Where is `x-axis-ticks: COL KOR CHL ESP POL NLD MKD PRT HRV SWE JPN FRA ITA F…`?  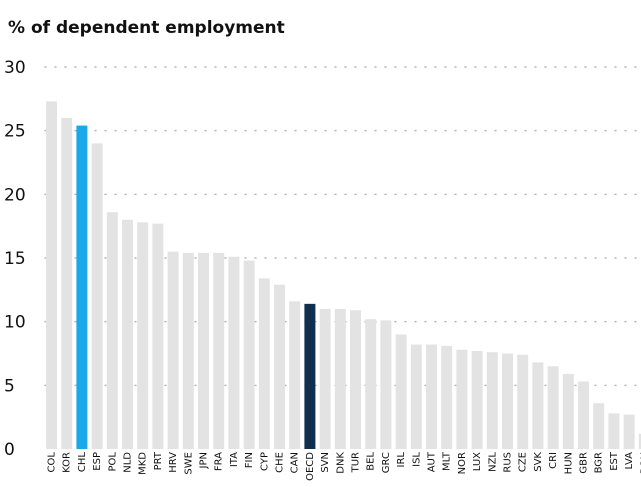 x-axis-ticks: COL KOR CHL ESP POL NLD MKD PRT HRV SWE JPN FRA ITA F… is located at coordinates (344, 466).